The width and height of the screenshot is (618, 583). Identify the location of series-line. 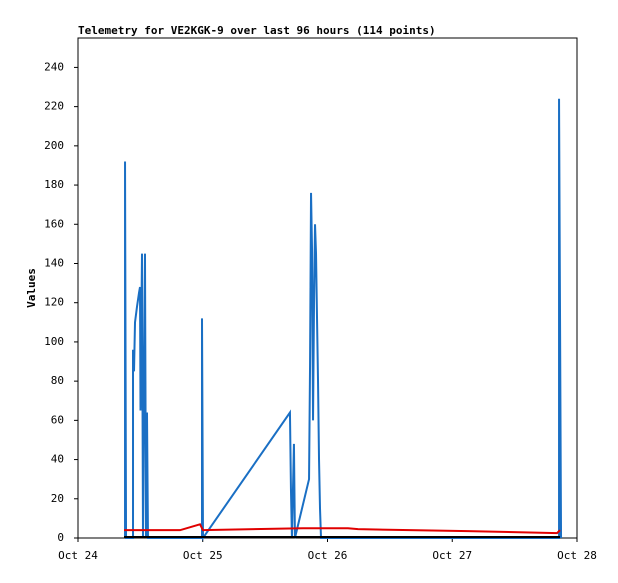
(342, 529).